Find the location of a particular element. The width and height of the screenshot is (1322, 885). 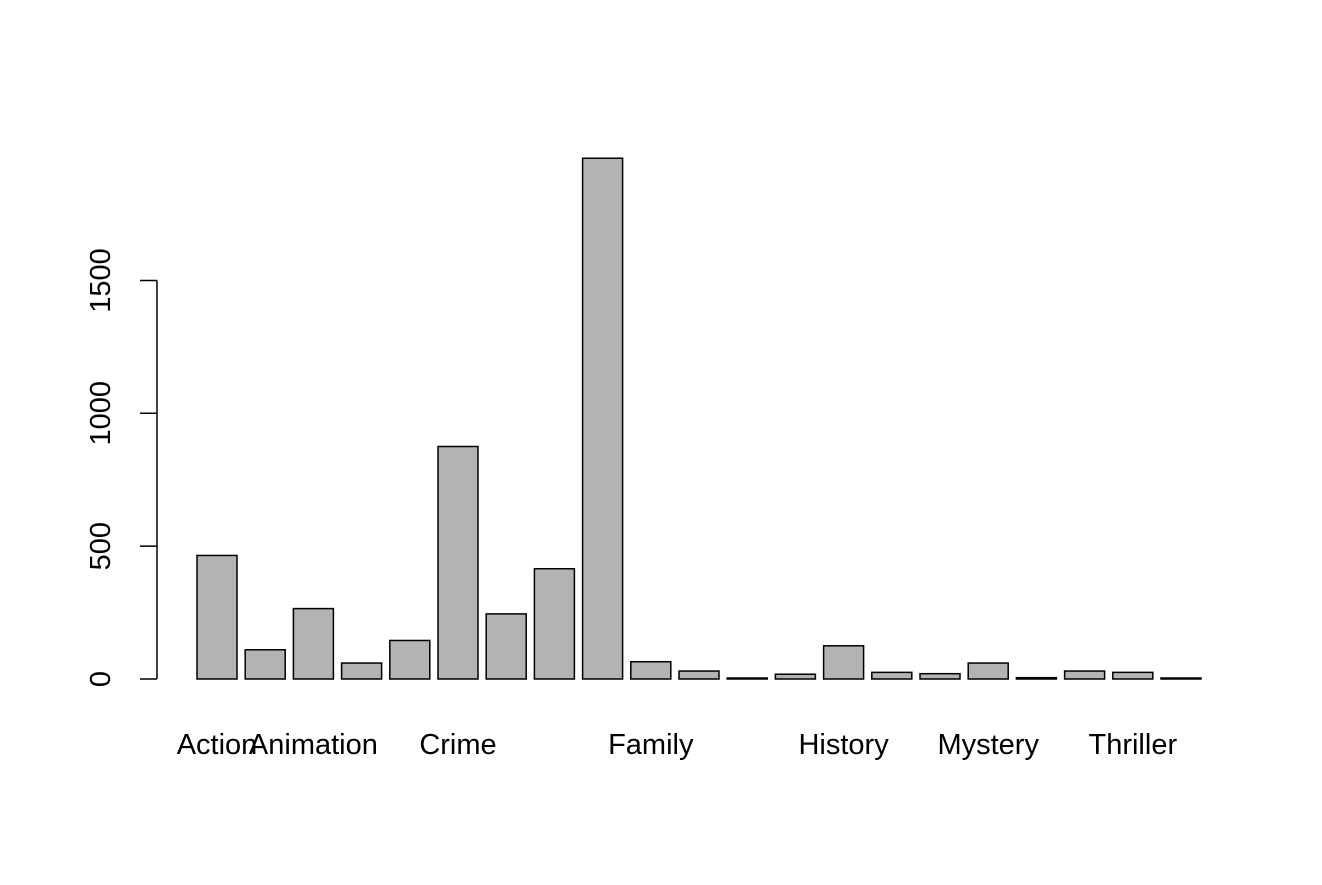

y-axis: 0 500 1000 1500 is located at coordinates (121, 467).